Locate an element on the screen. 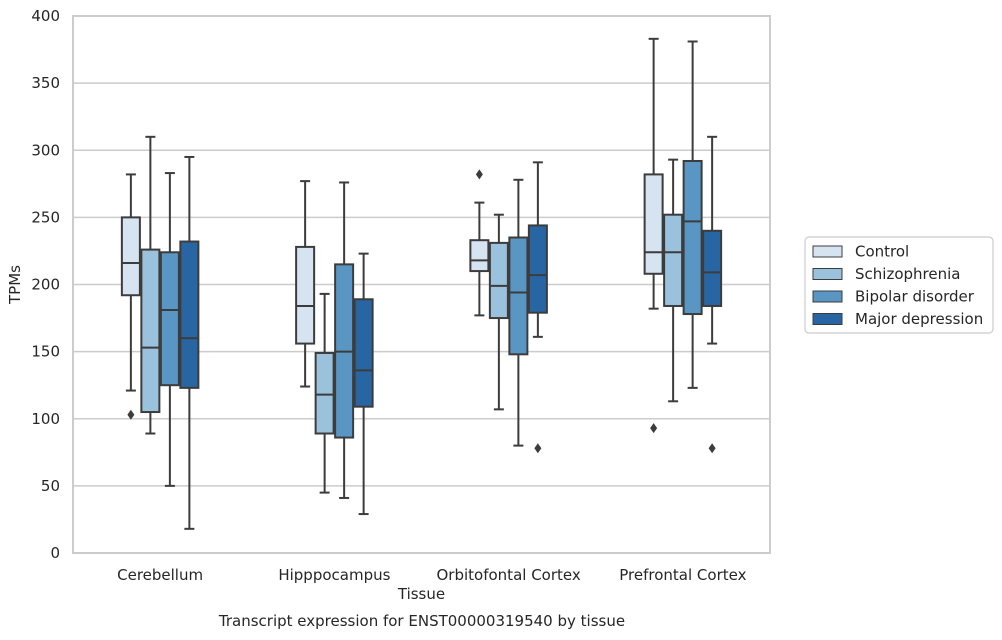 This screenshot has width=1002, height=640. x-tick-label: Hipppocampus is located at coordinates (334, 575).